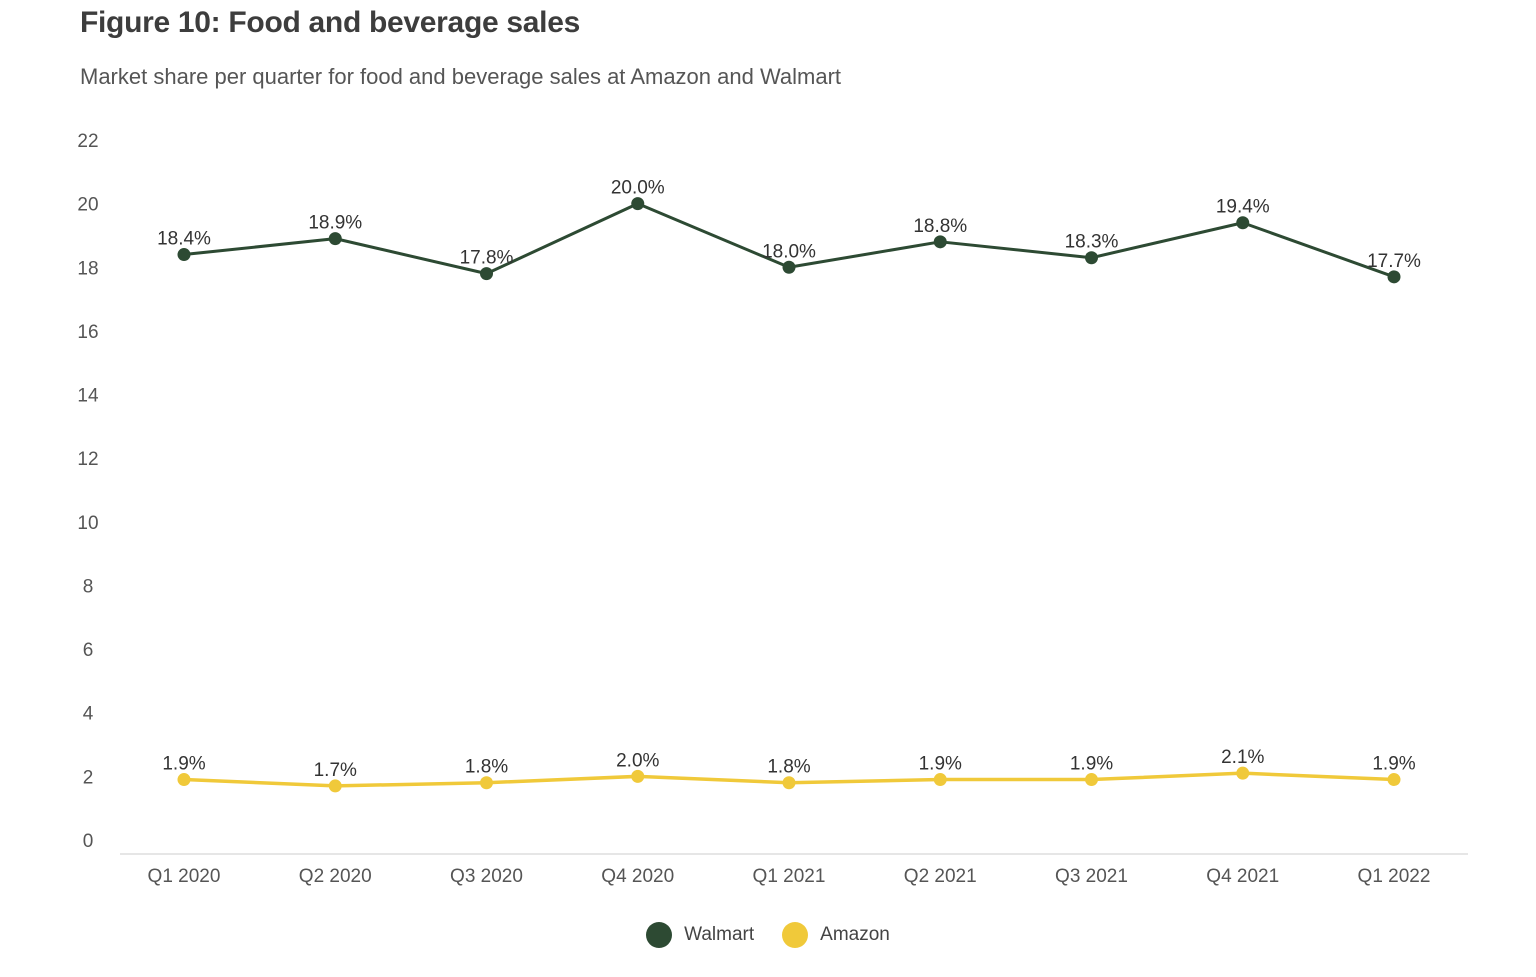 The width and height of the screenshot is (1536, 977). I want to click on legend-item-amazon: Amazon, so click(836, 935).